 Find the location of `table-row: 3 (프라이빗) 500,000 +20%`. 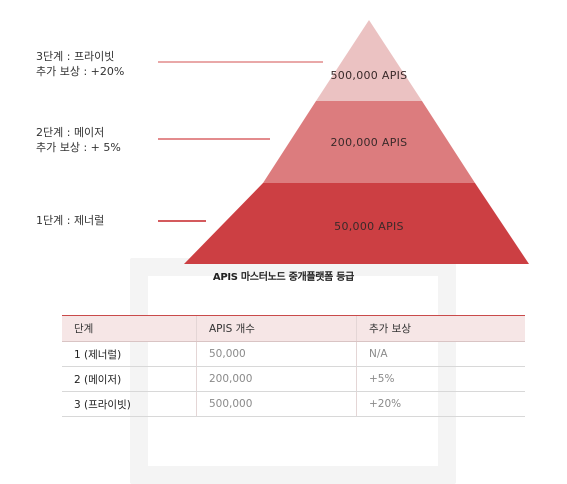

table-row: 3 (프라이빗) 500,000 +20% is located at coordinates (293, 404).